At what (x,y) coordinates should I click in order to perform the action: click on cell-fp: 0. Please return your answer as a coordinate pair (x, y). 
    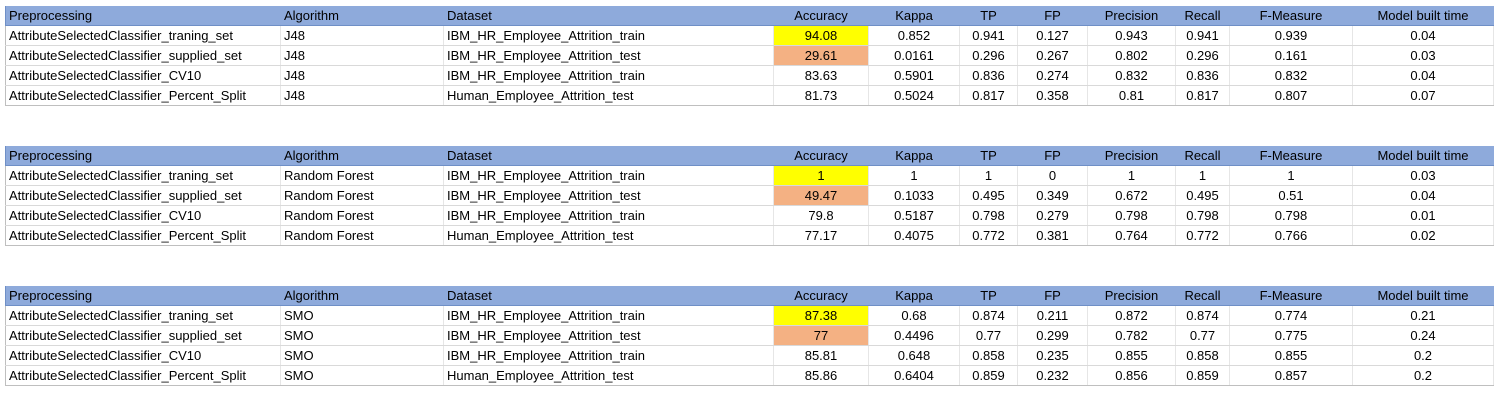
    Looking at the image, I should click on (1052, 175).